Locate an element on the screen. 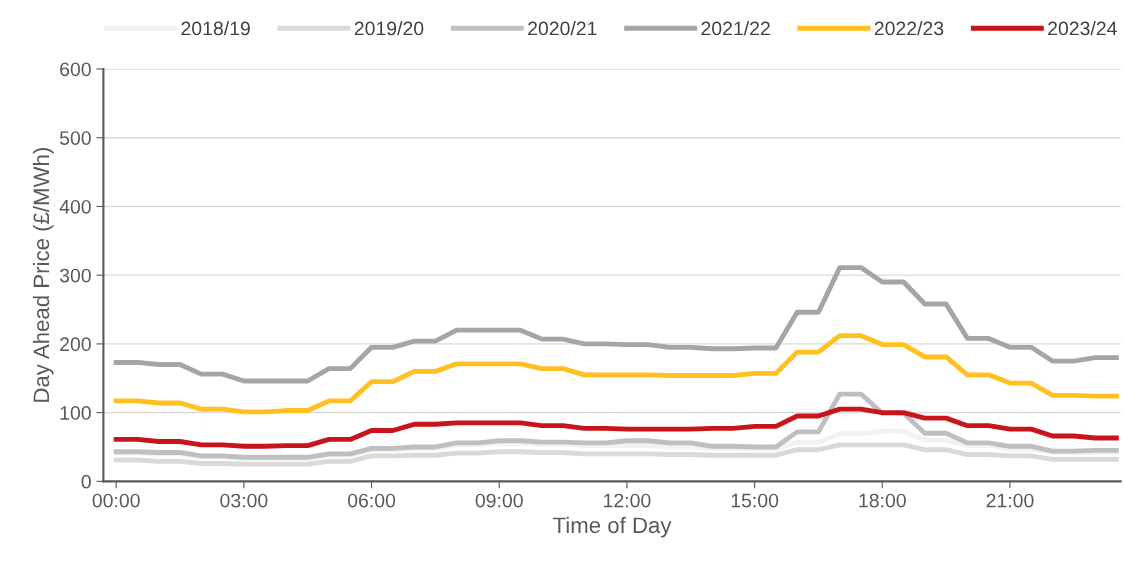 The width and height of the screenshot is (1124, 561). y-tick-label: 500 is located at coordinates (75, 138).